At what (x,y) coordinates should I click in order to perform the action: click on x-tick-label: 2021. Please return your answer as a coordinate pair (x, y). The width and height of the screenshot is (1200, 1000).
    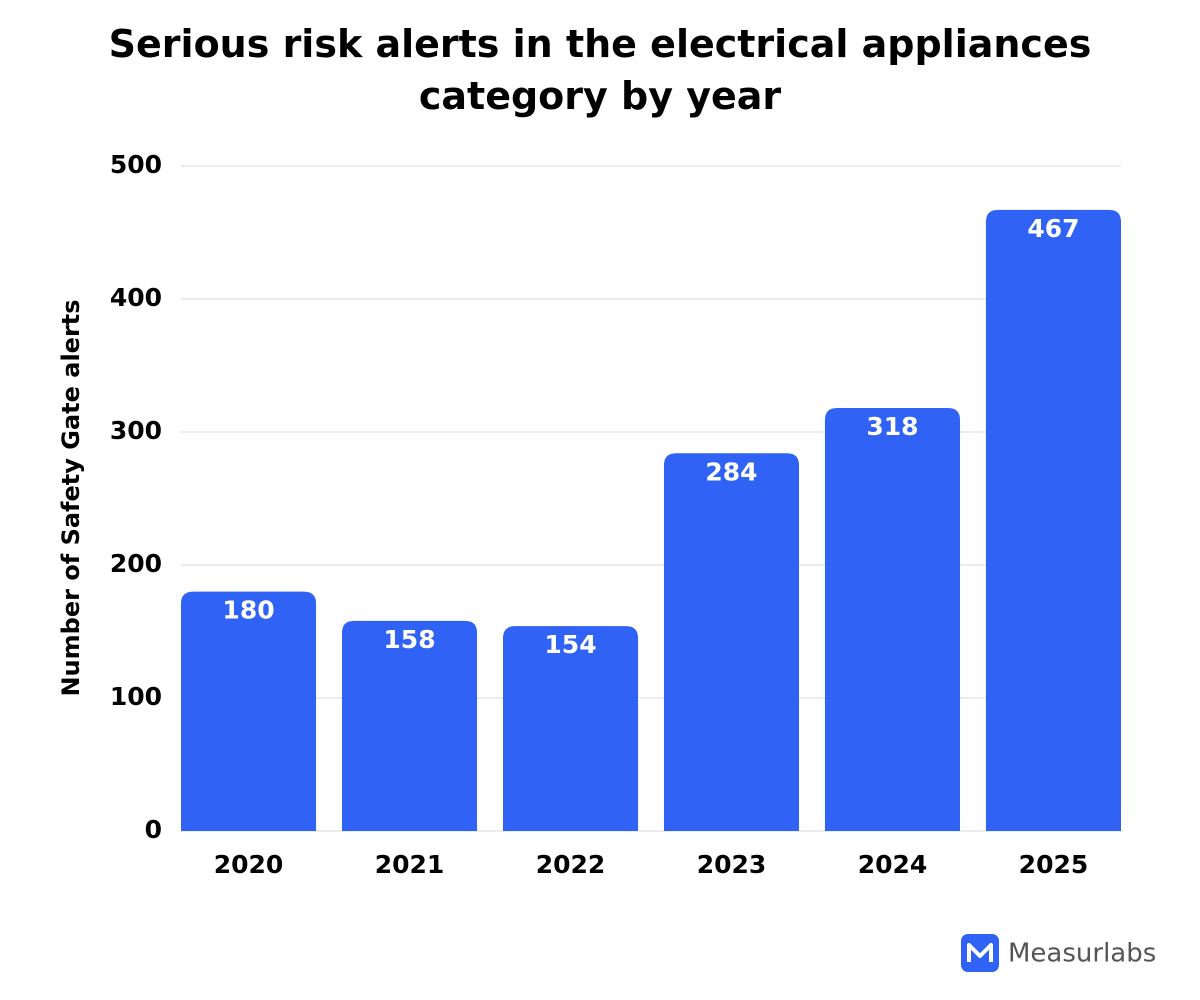
    Looking at the image, I should click on (410, 864).